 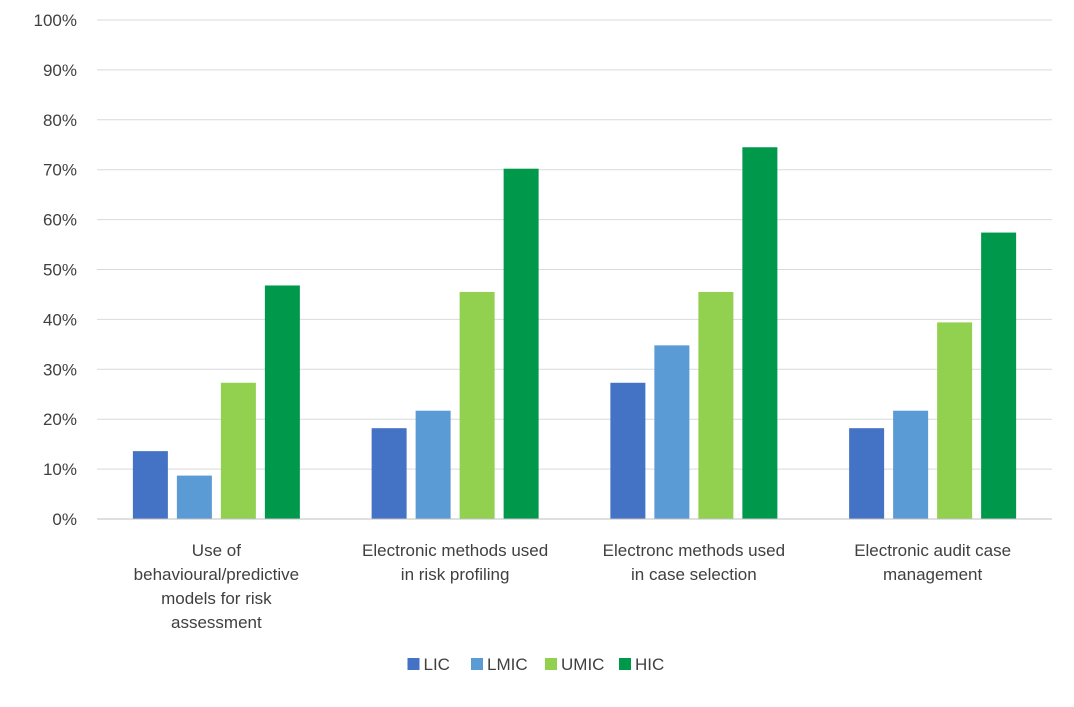 I want to click on y-axis-tick-labels: 0% 10% 20% 30% 40% 50% 60% 70% 80% 90% 100%, so click(x=55, y=270).